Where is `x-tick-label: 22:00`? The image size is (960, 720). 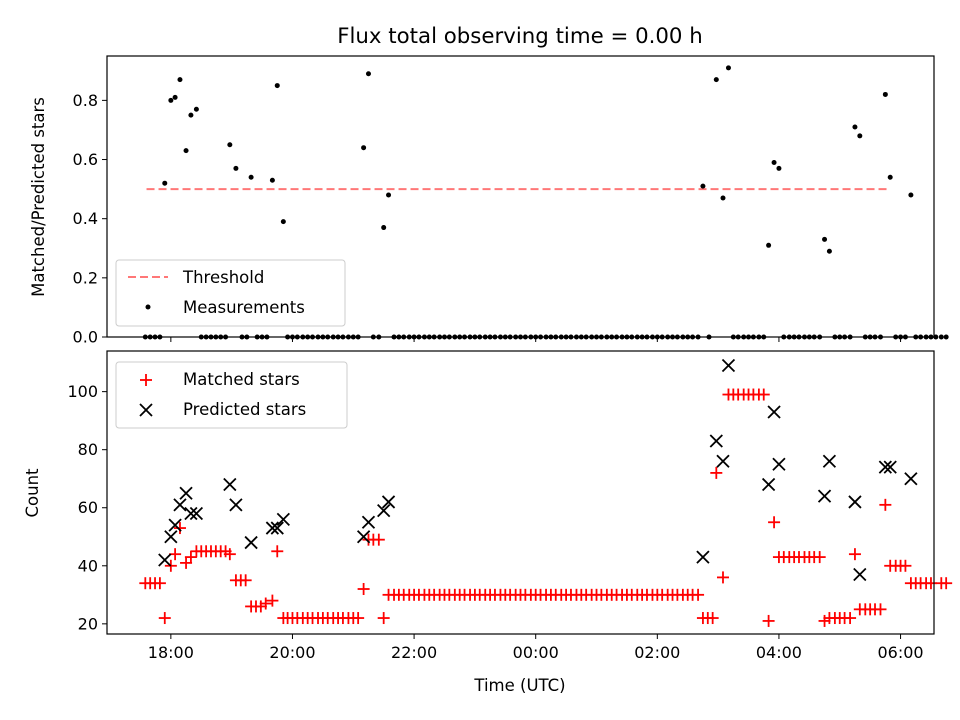 x-tick-label: 22:00 is located at coordinates (414, 652).